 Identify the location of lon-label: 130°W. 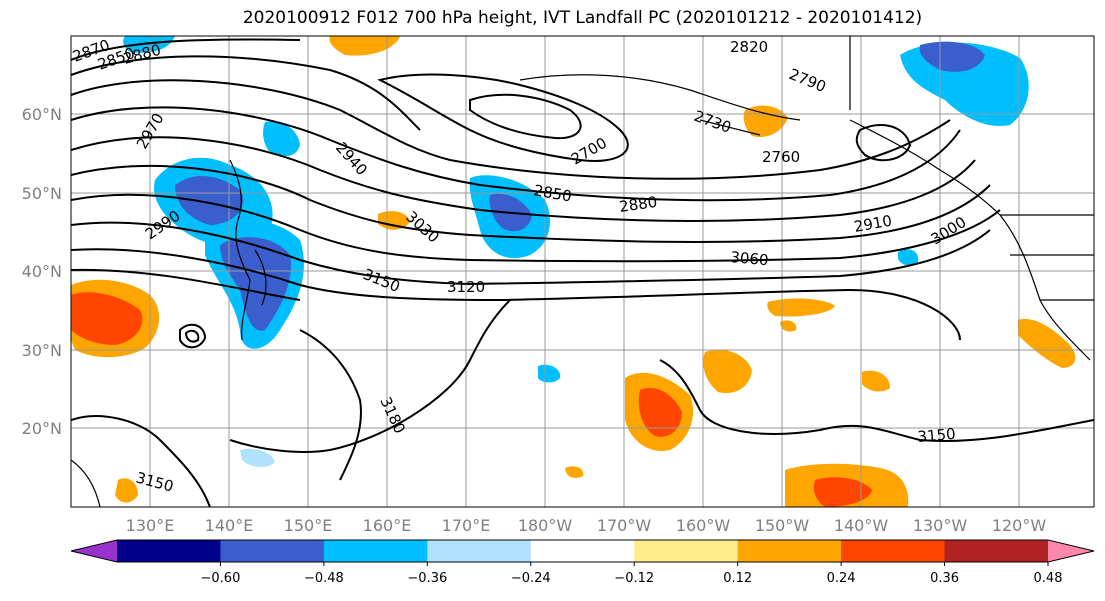
(940, 525).